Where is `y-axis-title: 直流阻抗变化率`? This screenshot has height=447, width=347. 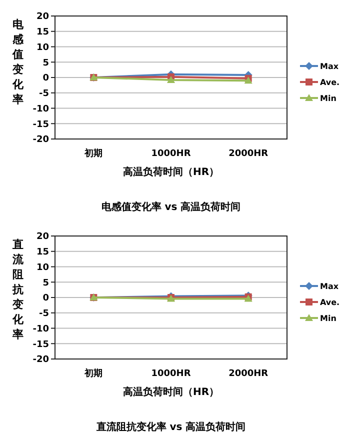 y-axis-title: 直流阻抗变化率 is located at coordinates (18, 289).